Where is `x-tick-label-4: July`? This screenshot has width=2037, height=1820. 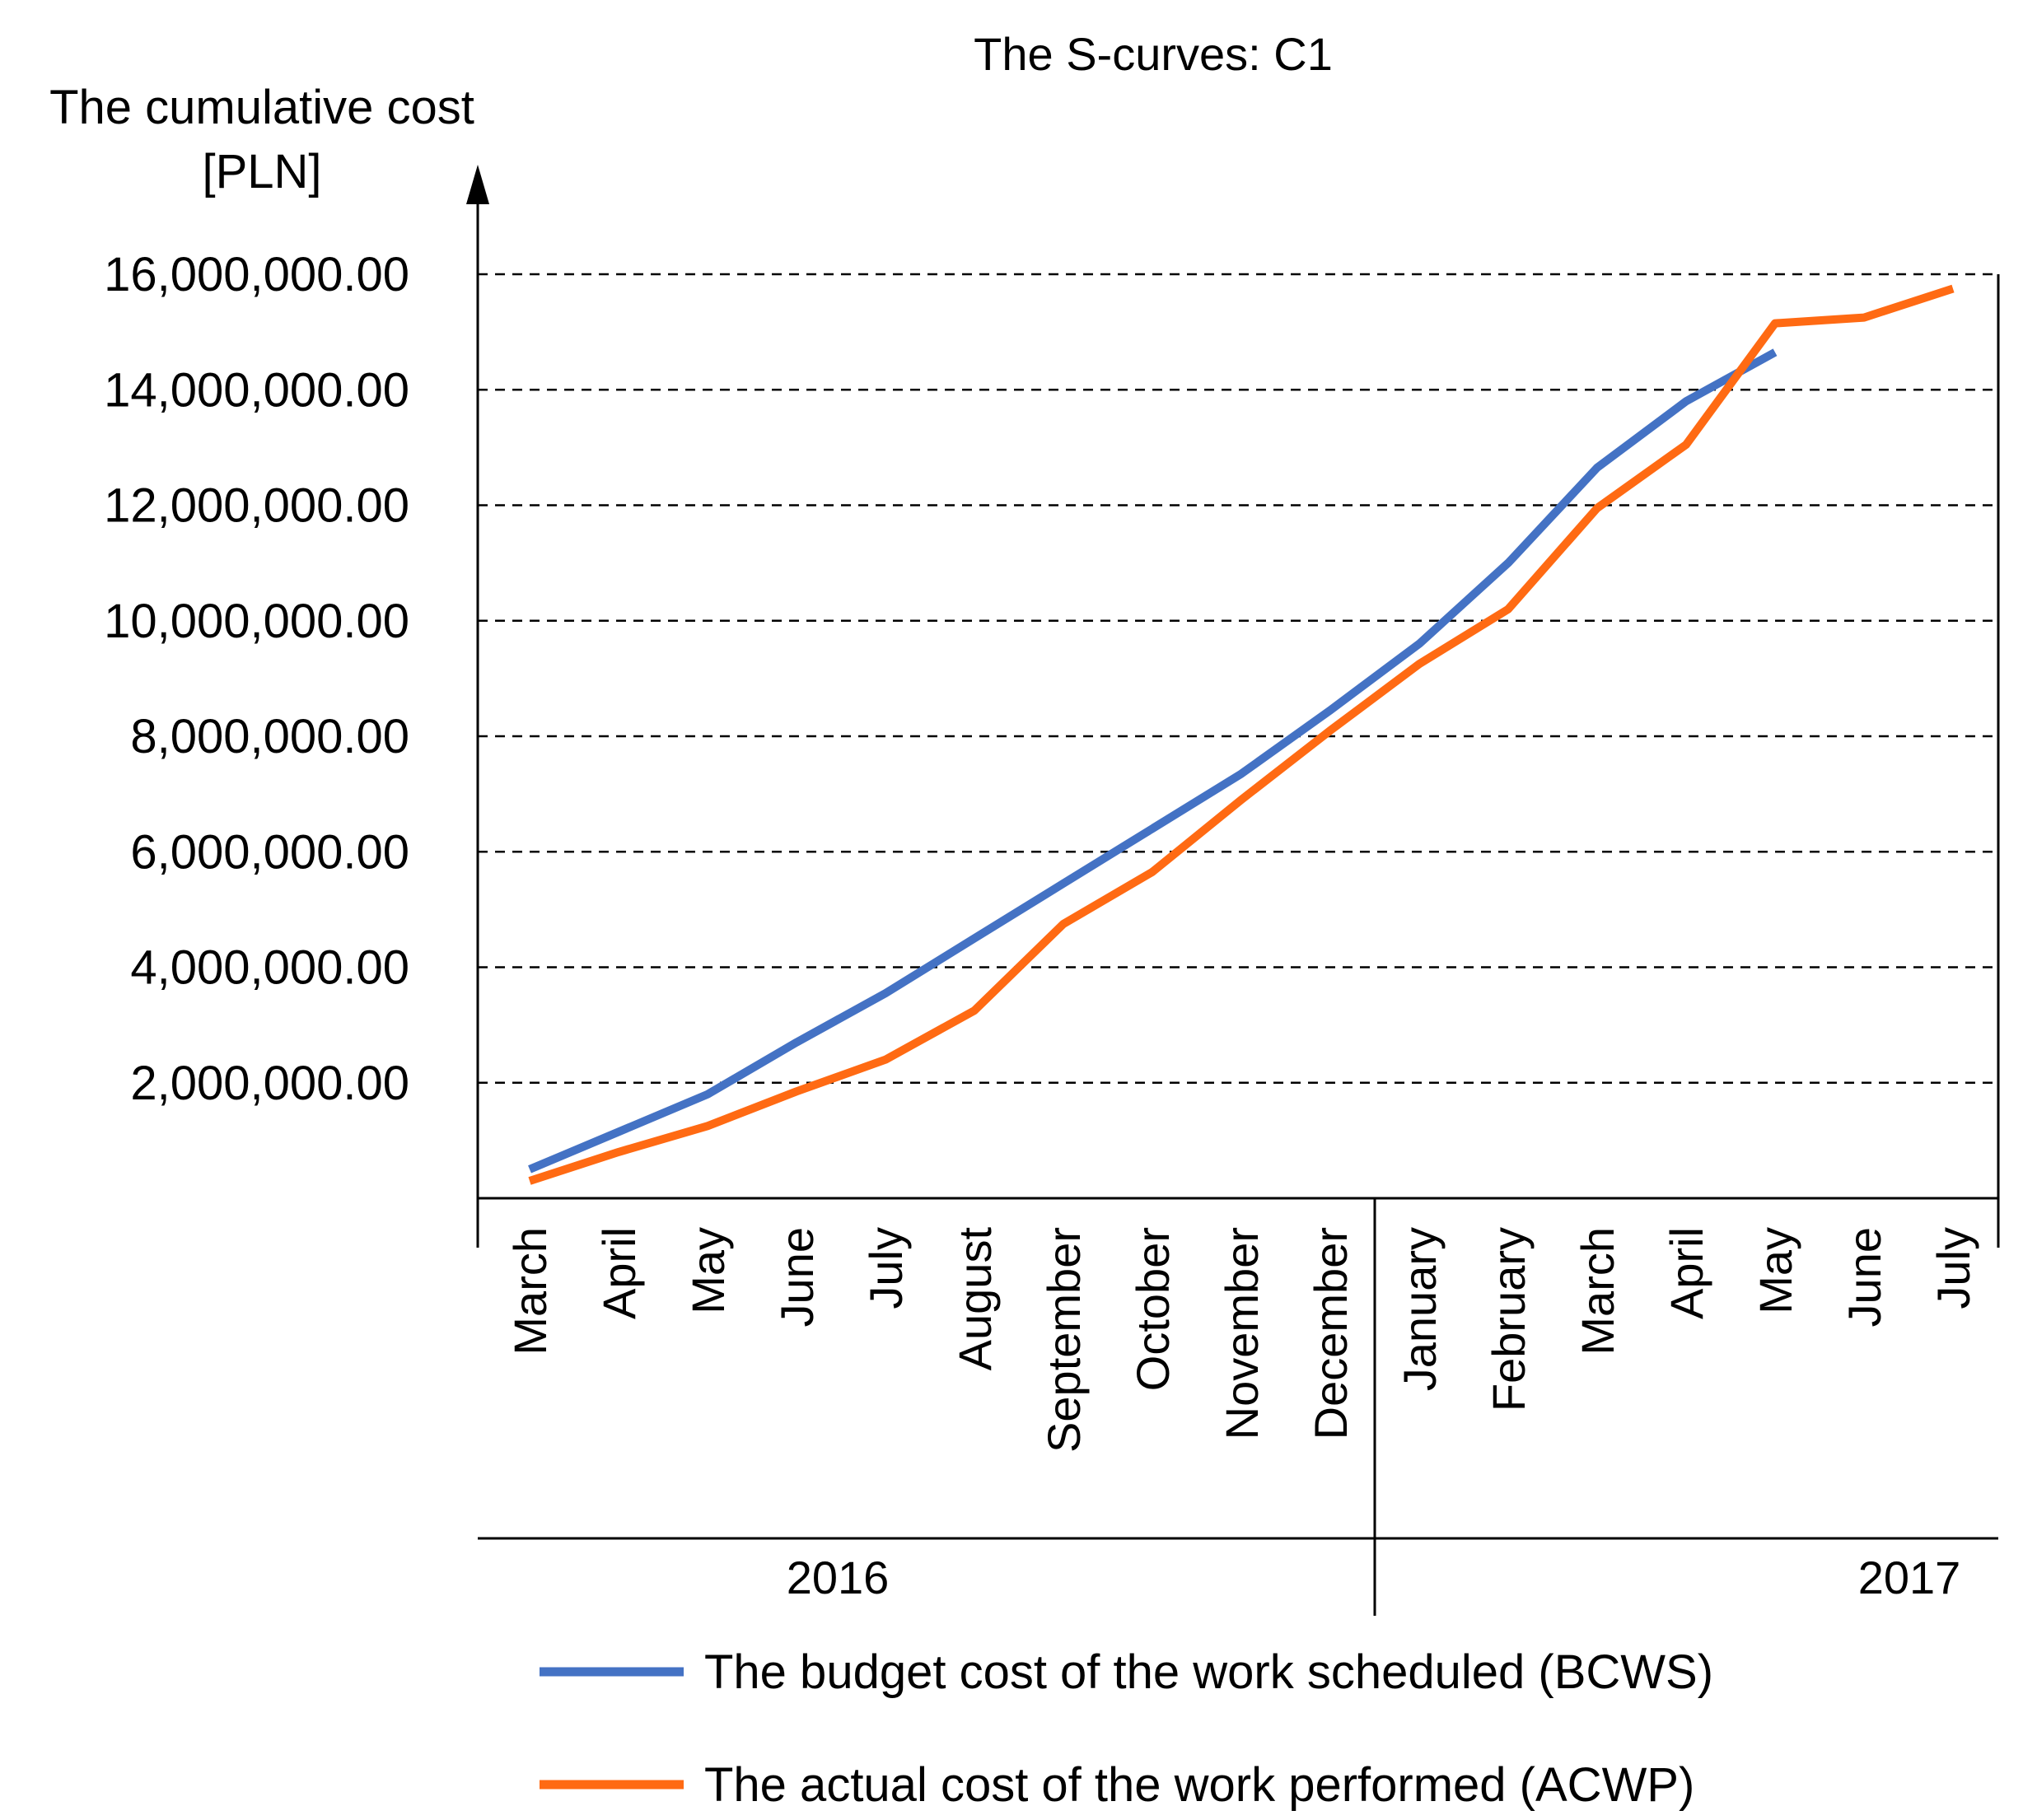
x-tick-label-4: July is located at coordinates (886, 1268).